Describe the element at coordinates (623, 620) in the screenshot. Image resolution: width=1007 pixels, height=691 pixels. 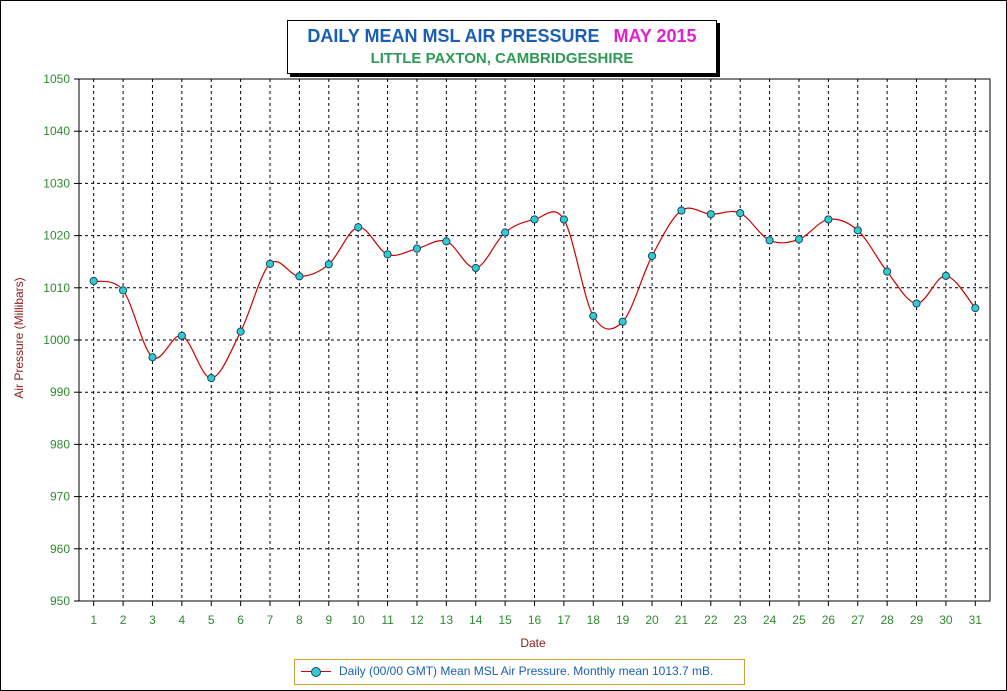
I see `x-tick-label: 19` at that location.